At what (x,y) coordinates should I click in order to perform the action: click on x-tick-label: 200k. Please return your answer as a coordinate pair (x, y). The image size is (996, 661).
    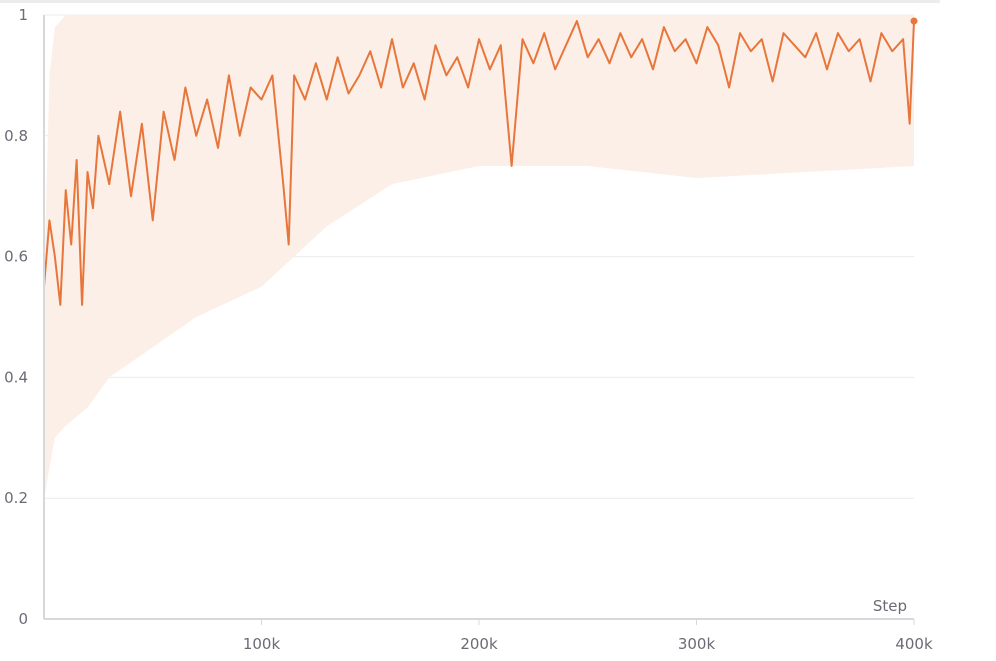
    Looking at the image, I should click on (479, 644).